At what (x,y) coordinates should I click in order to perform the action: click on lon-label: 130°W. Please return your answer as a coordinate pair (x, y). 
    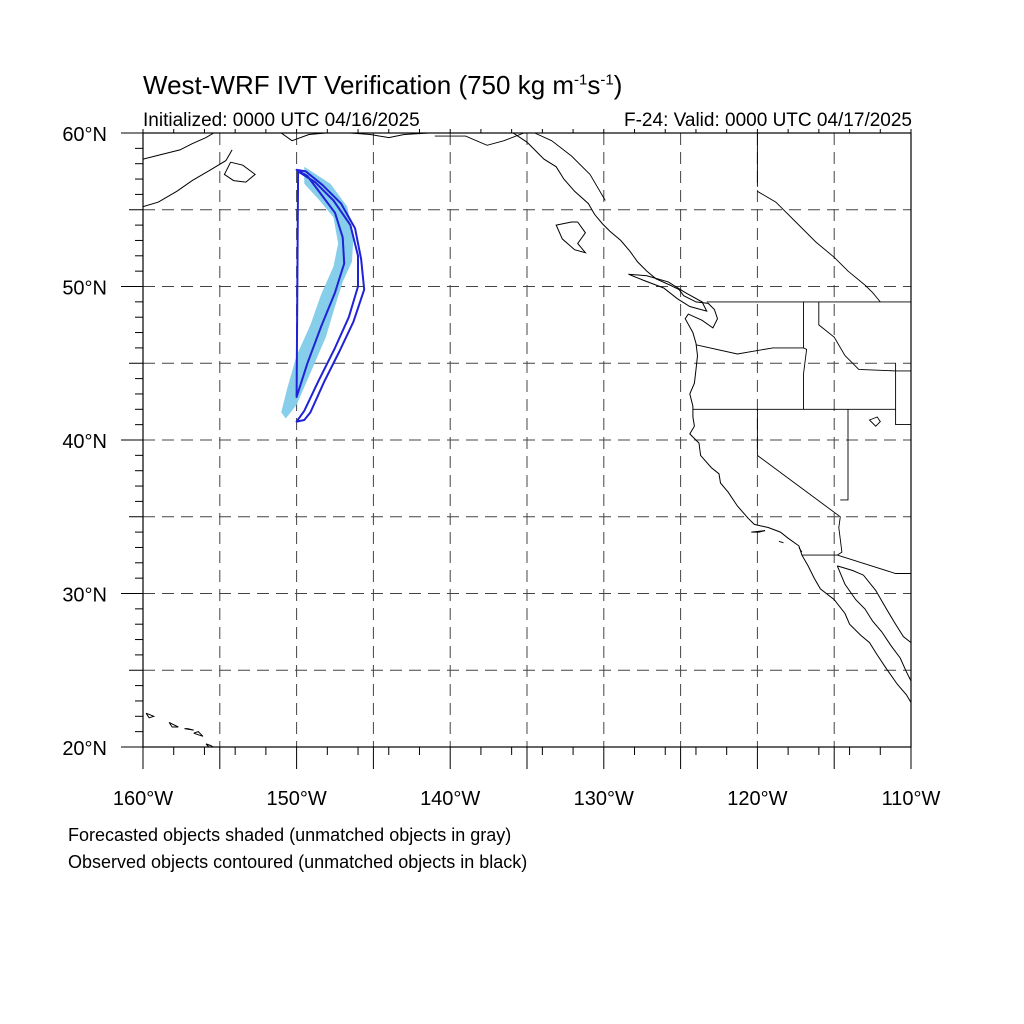
    Looking at the image, I should click on (604, 799).